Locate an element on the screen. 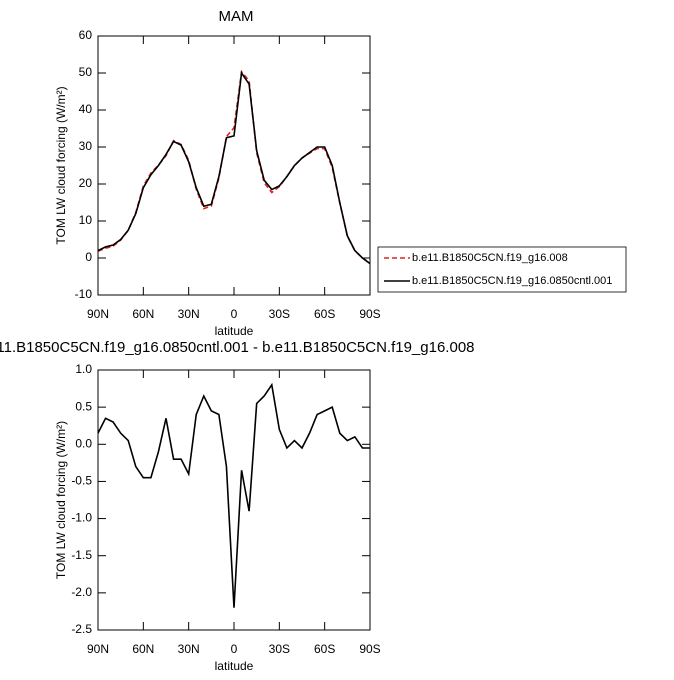 The height and width of the screenshot is (680, 674). y-tick-label: 30 is located at coordinates (86, 146).